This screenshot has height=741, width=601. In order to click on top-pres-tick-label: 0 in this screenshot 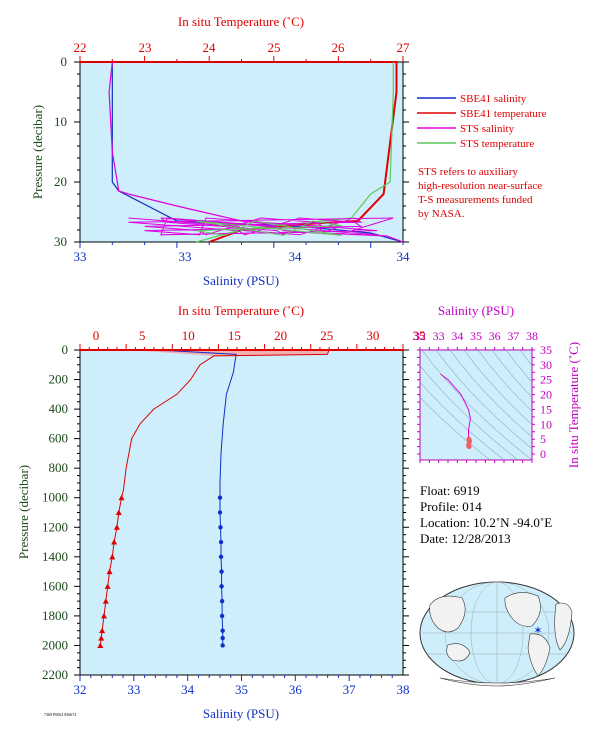, I will do `click(64, 61)`.